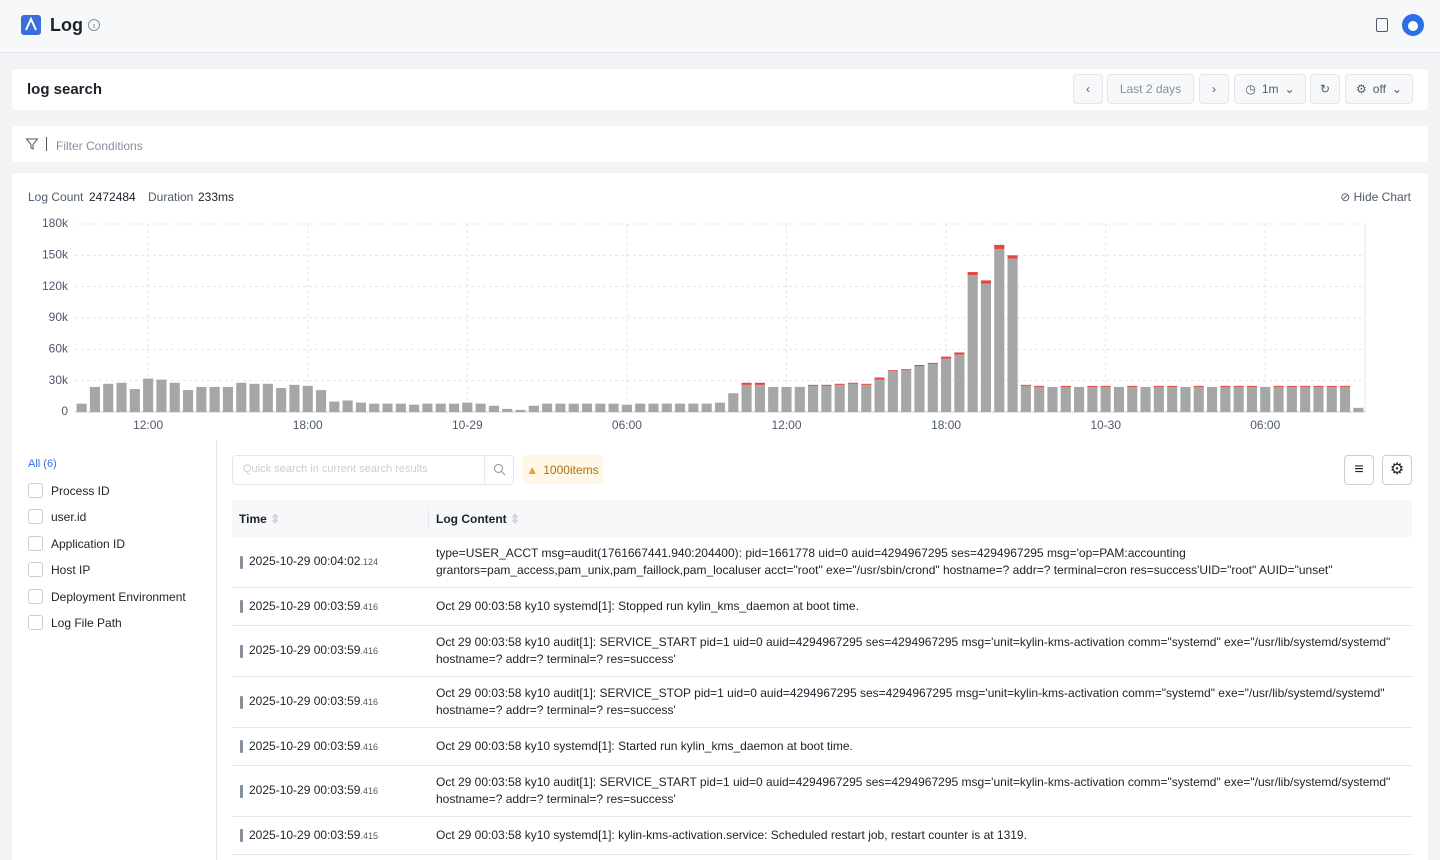 Image resolution: width=1440 pixels, height=860 pixels. Describe the element at coordinates (1413, 25) in the screenshot. I see `avatar` at that location.